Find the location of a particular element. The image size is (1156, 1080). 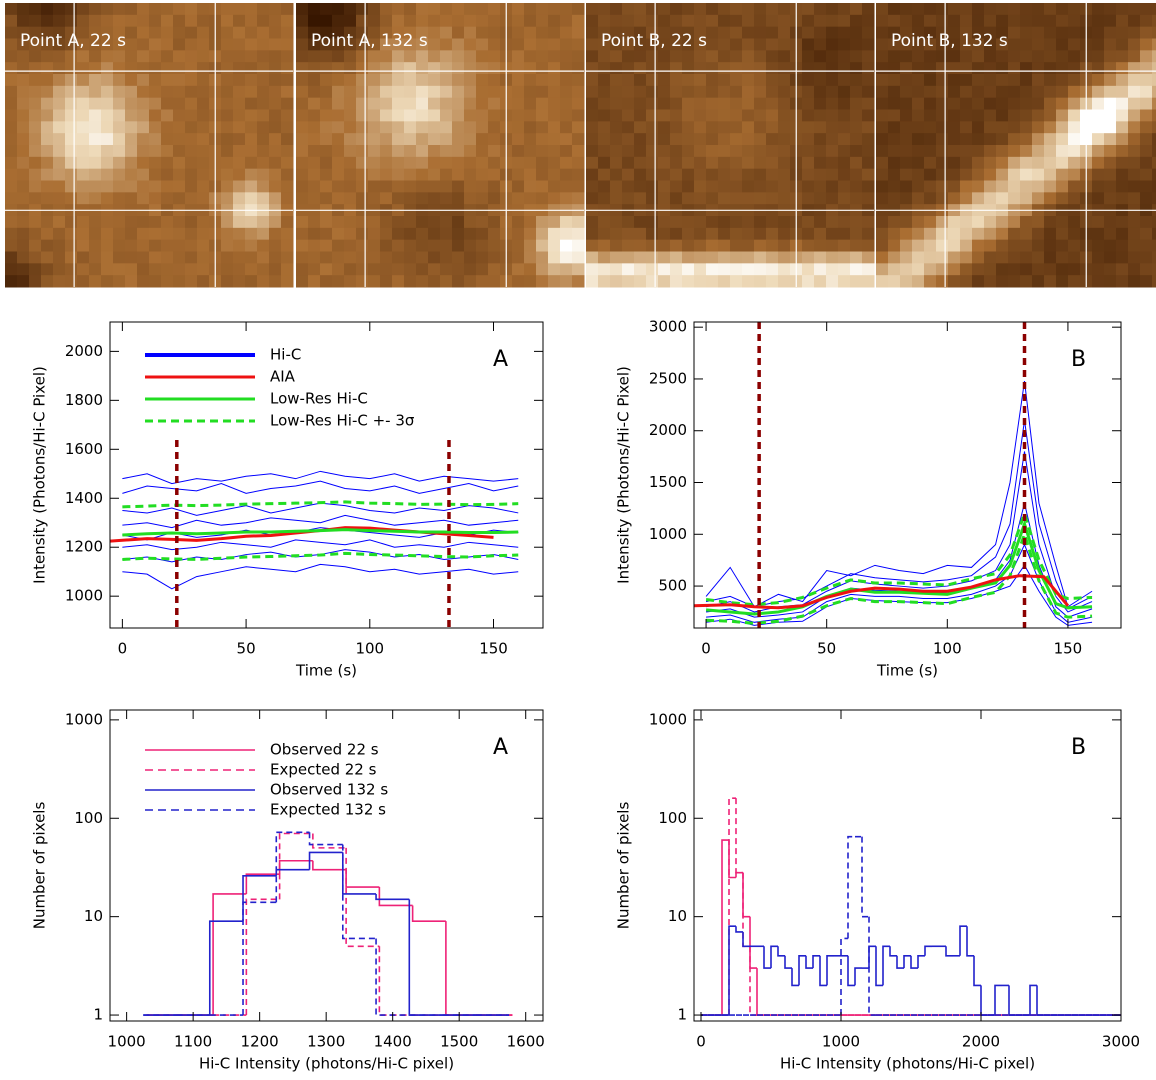

panel-label: Point B, 132 s is located at coordinates (949, 41).